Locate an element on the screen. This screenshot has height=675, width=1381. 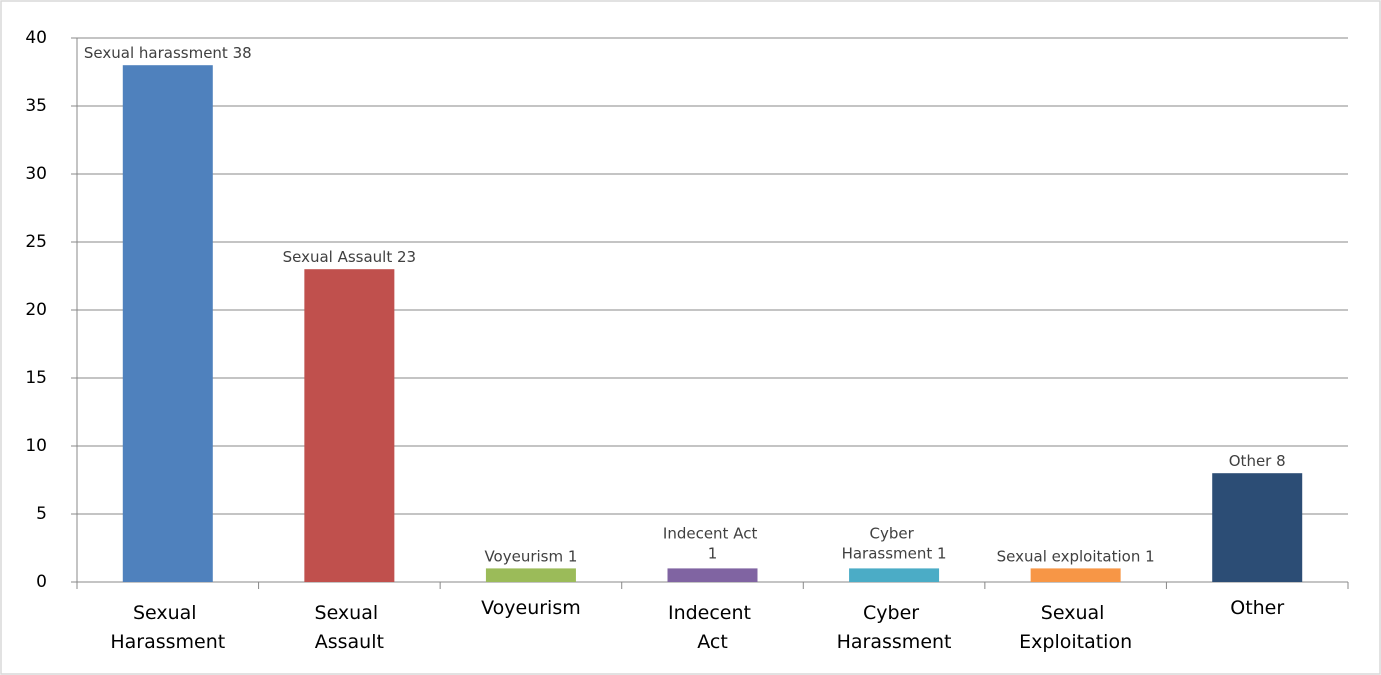
y-tick-label: 0 is located at coordinates (41, 582).